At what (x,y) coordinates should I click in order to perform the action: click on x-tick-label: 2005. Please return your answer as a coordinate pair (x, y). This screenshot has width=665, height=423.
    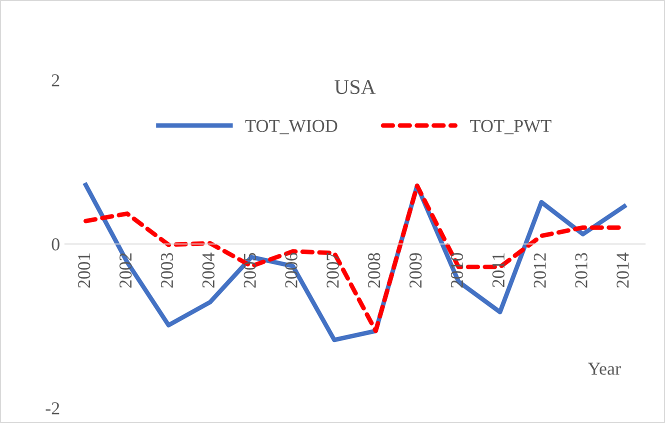
    Looking at the image, I should click on (250, 270).